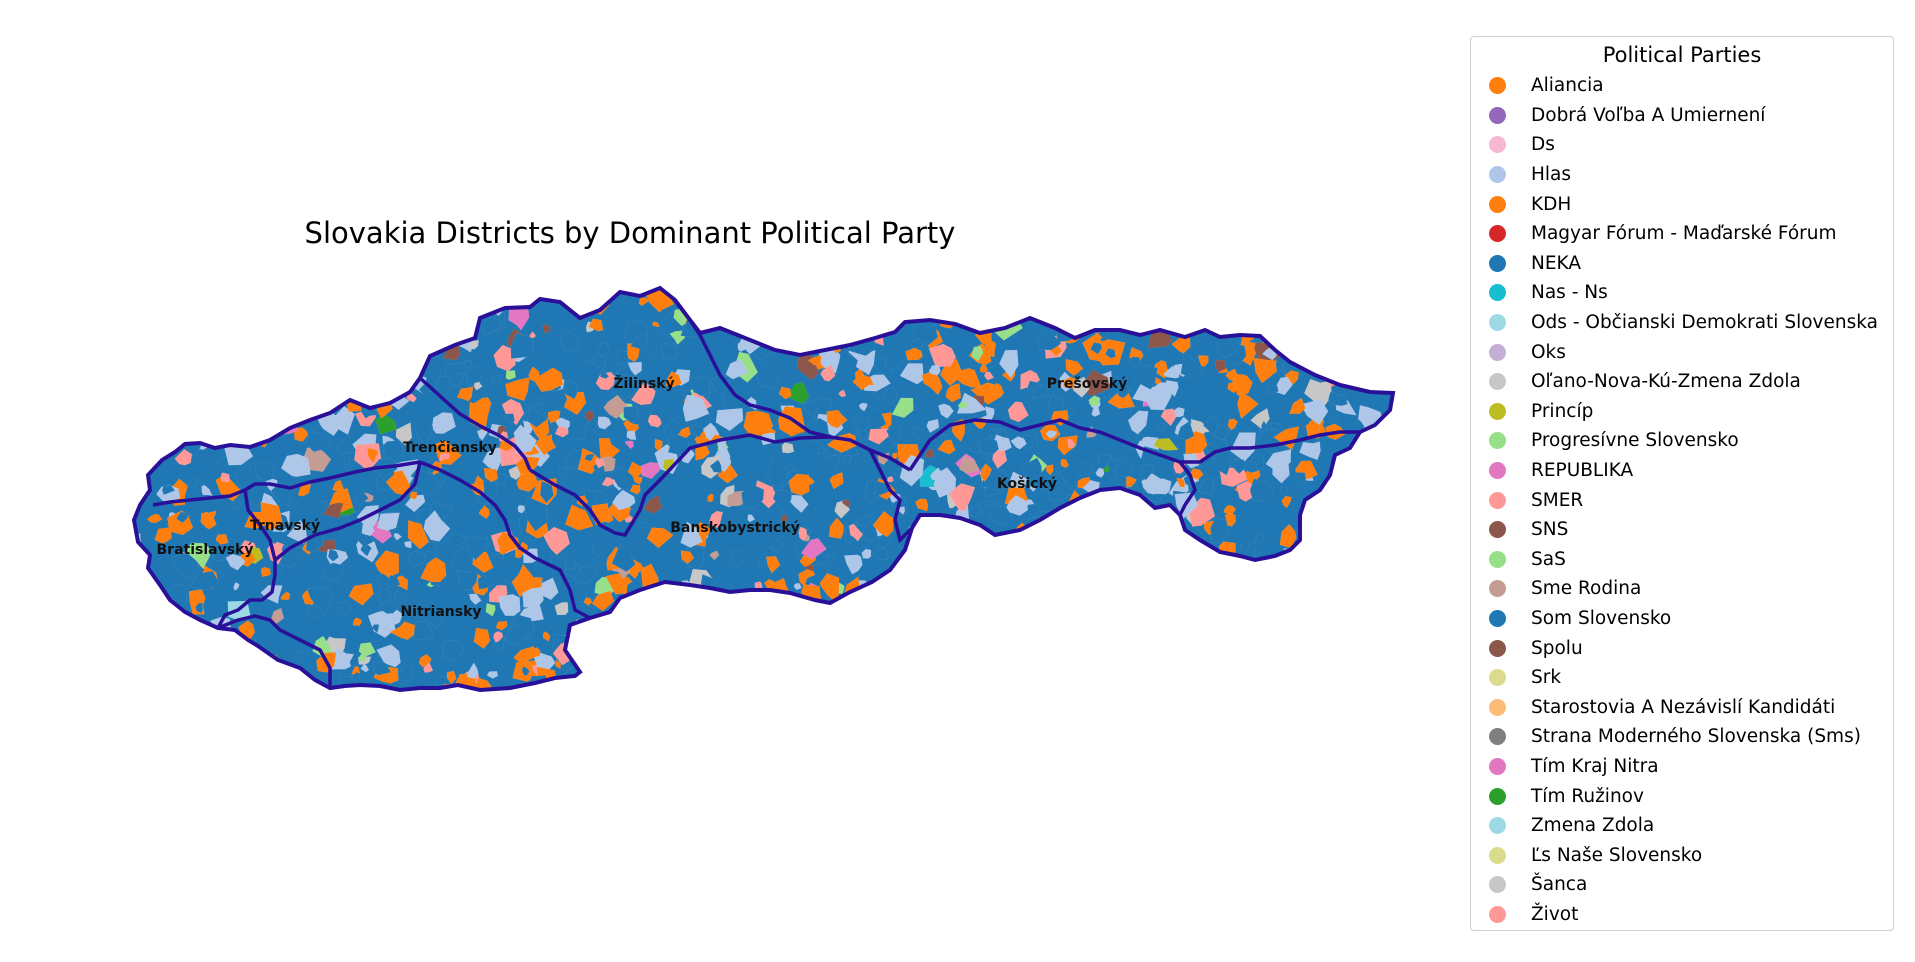 The height and width of the screenshot is (962, 1915). I want to click on legend-label: SaS, so click(1548, 559).